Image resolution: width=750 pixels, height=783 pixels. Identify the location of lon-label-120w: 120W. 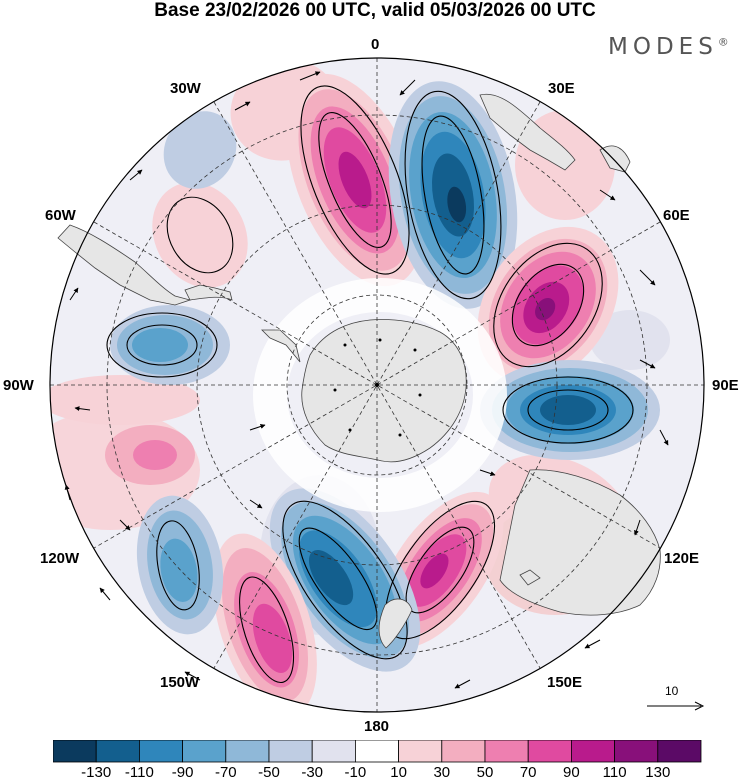
(60, 558).